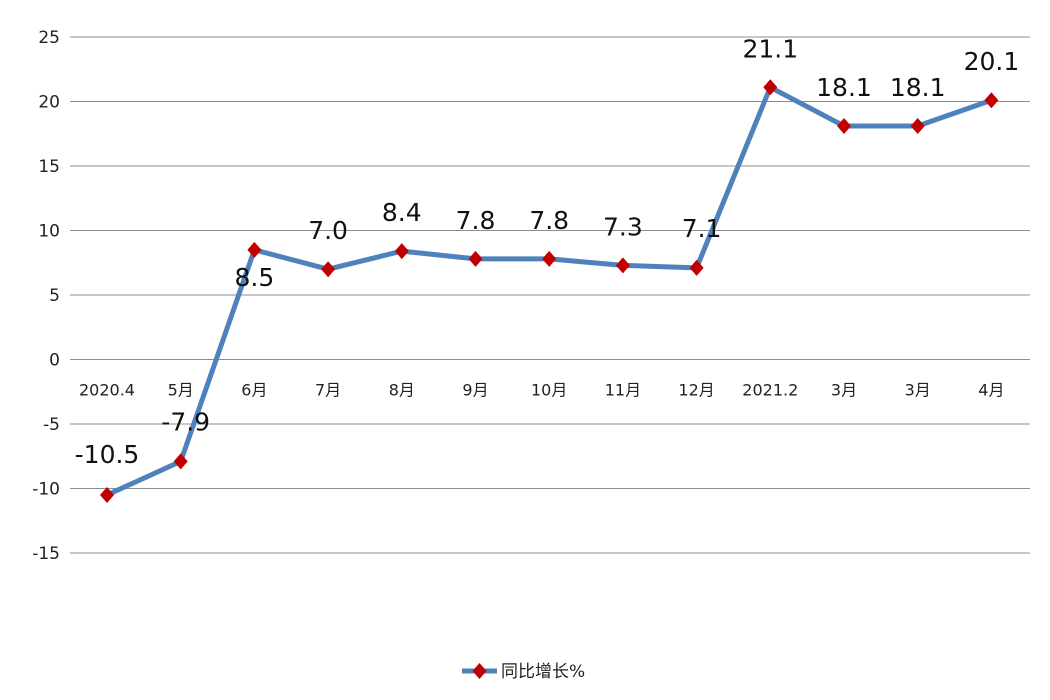  I want to click on data-label: -7.9, so click(185, 421).